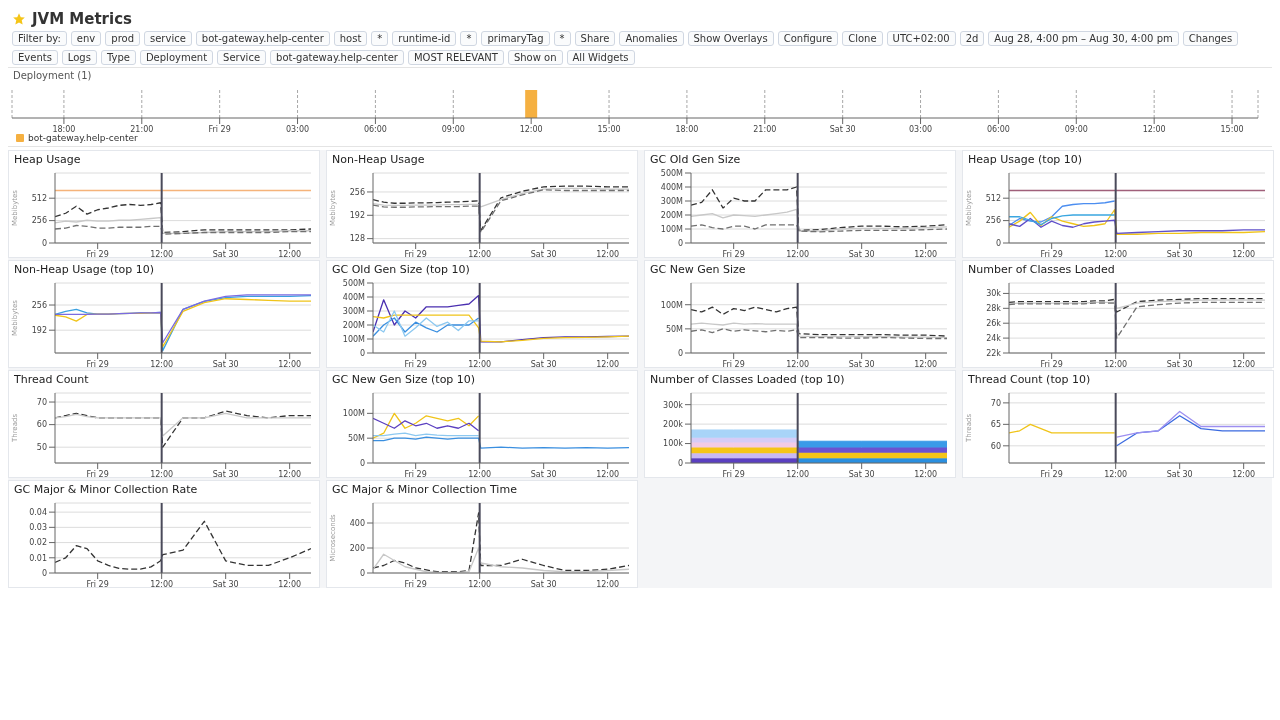 The image size is (1280, 720). I want to click on y-tick-label: 50M, so click(356, 439).